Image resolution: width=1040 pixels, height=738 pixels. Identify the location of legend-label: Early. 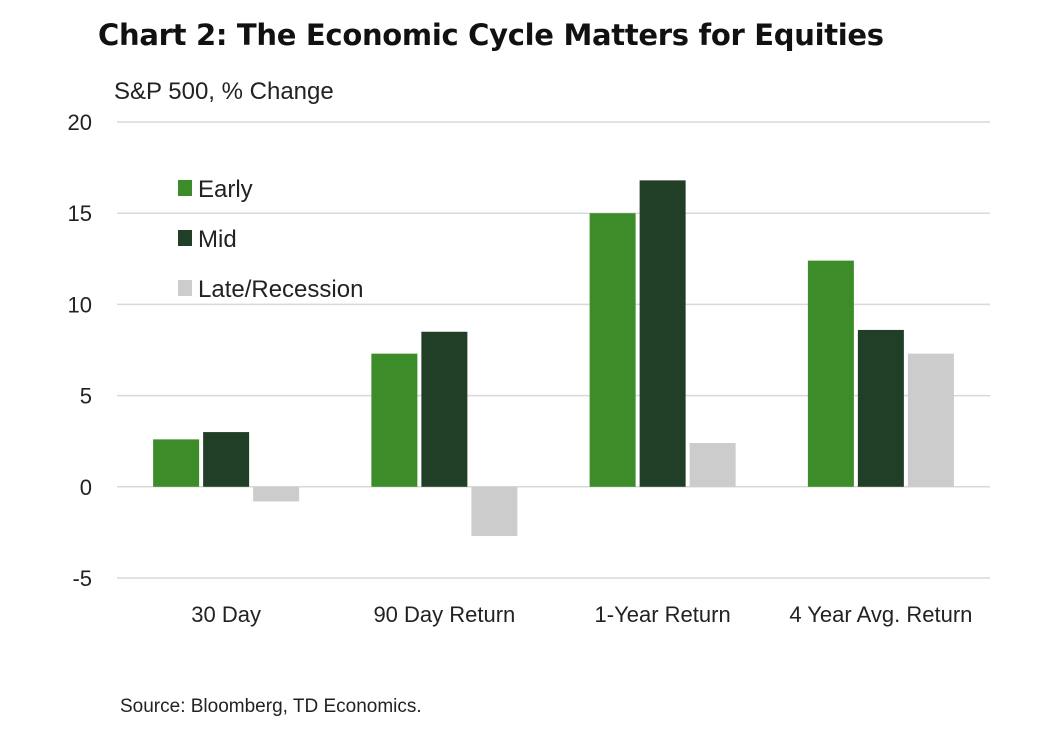
(225, 189).